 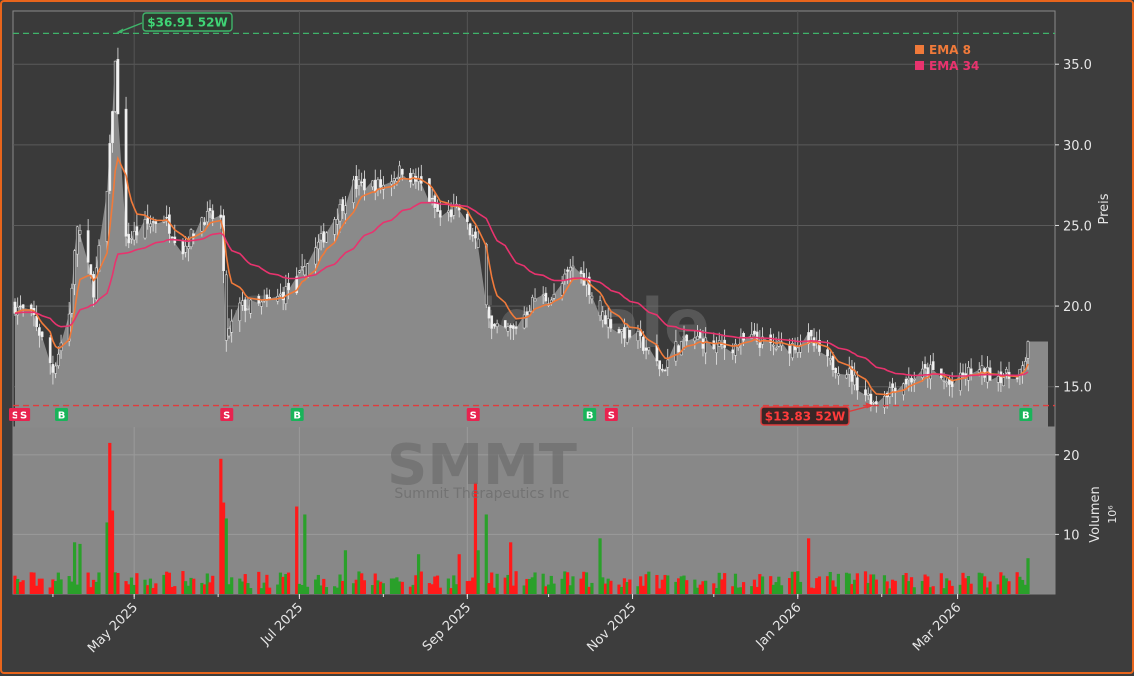 I want to click on high-52w-arrowhead, so click(x=120, y=31).